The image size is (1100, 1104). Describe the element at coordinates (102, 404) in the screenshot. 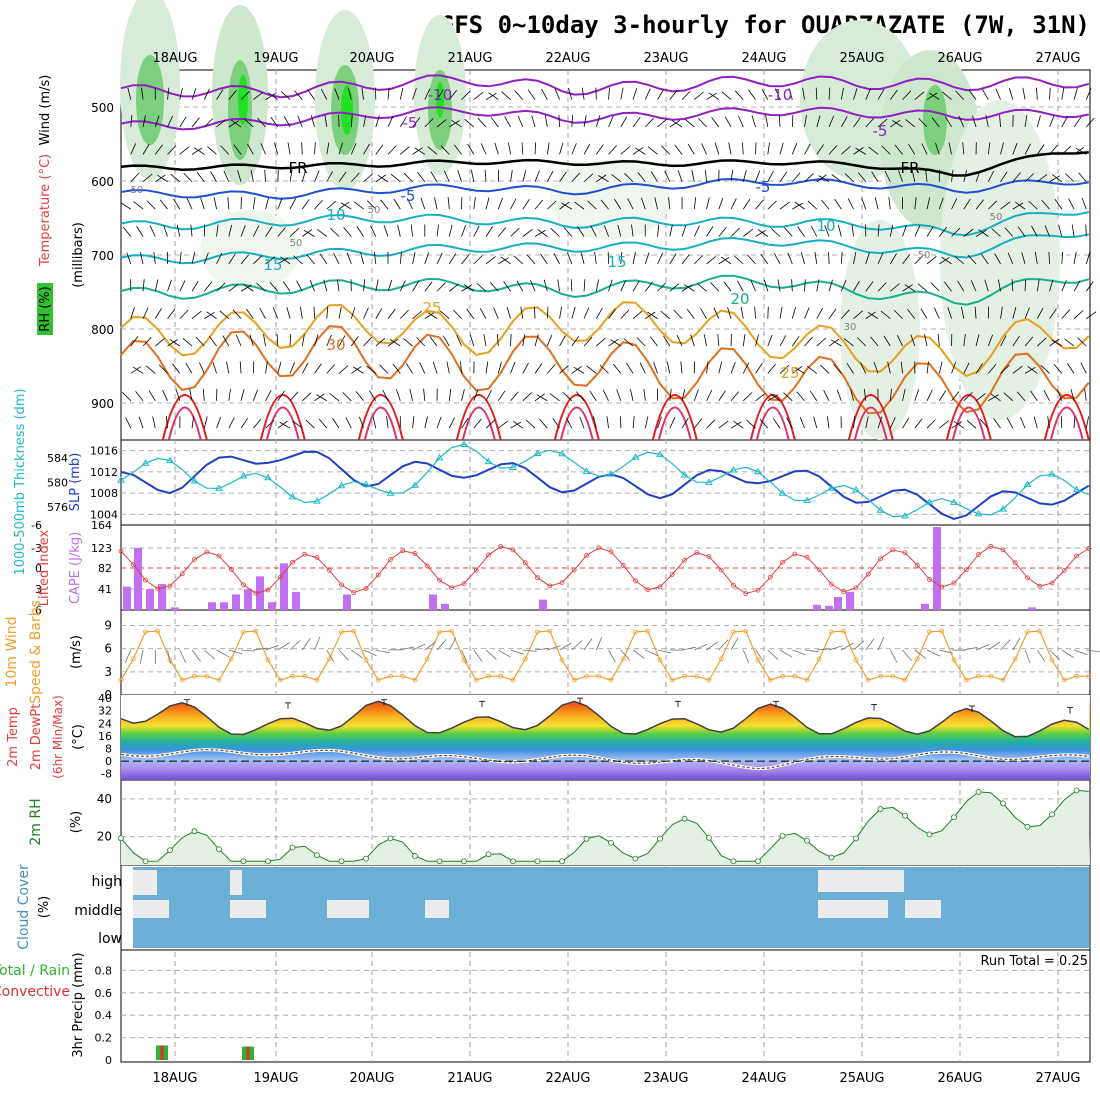

I see `pressure-tick-label: 900` at that location.